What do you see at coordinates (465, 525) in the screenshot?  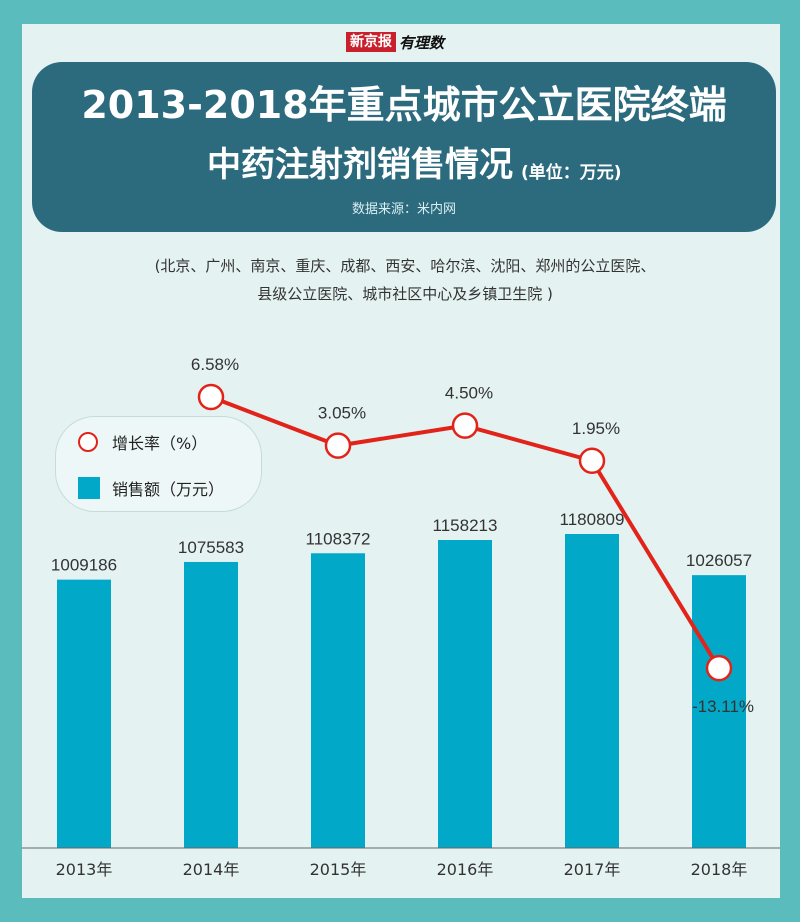 I see `bar-value-label-3: 1158213` at bounding box center [465, 525].